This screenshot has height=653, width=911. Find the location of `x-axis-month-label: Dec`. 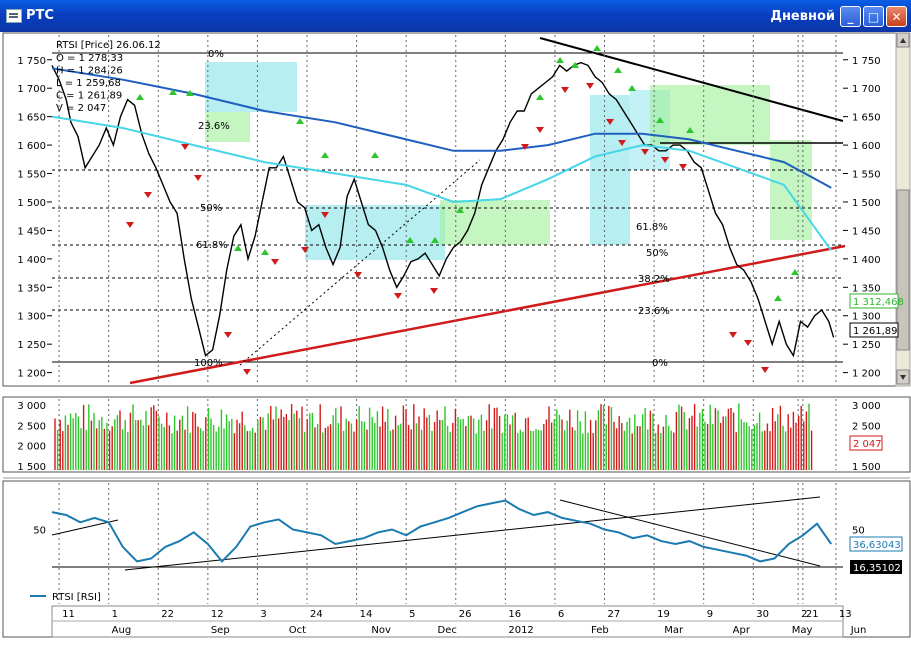

x-axis-month-label: Dec is located at coordinates (447, 630).